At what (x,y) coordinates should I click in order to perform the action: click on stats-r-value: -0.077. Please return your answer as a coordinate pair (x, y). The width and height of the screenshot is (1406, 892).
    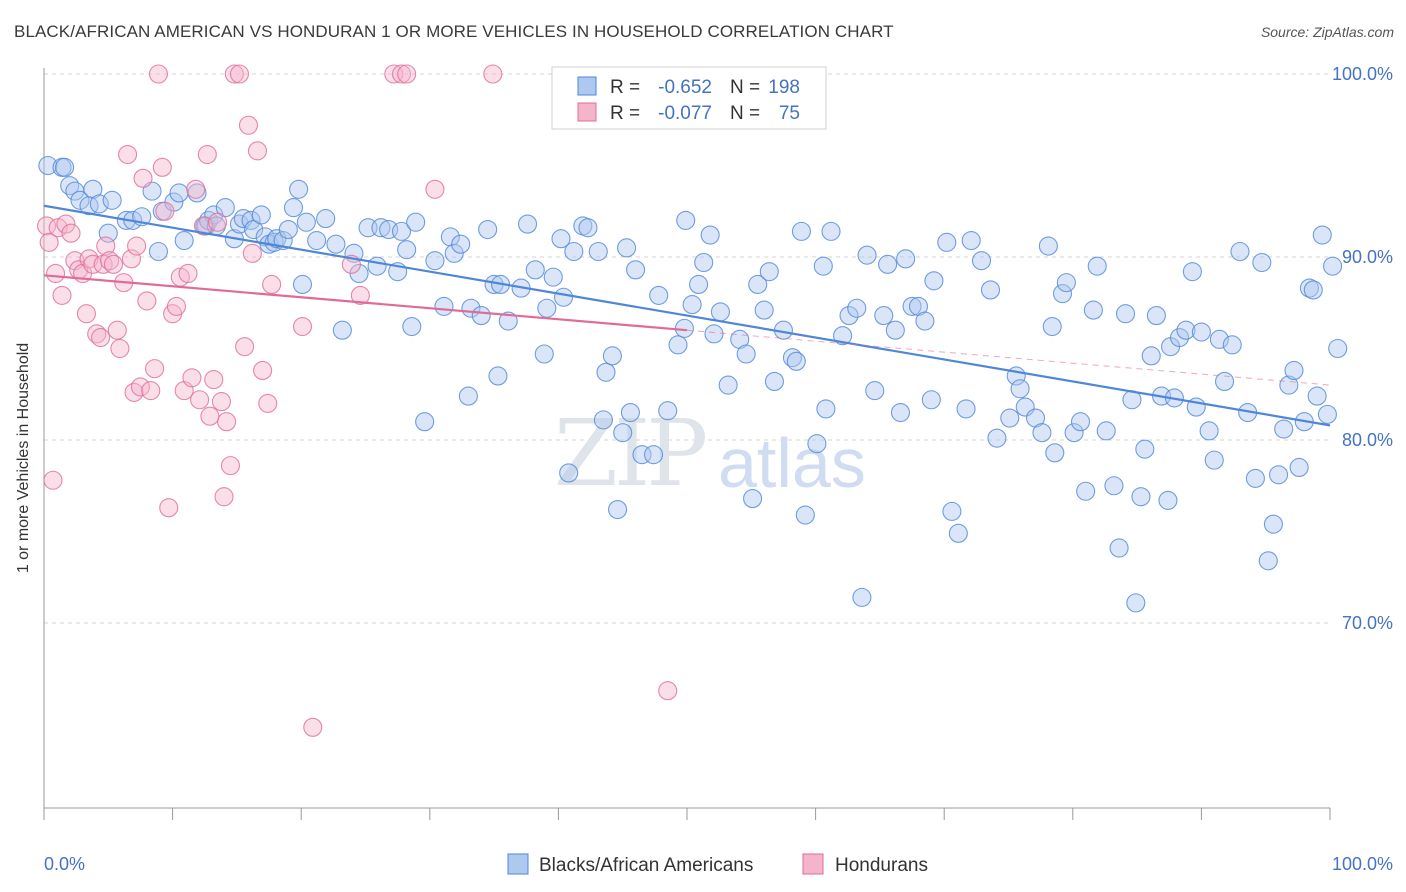
    Looking at the image, I should click on (685, 113).